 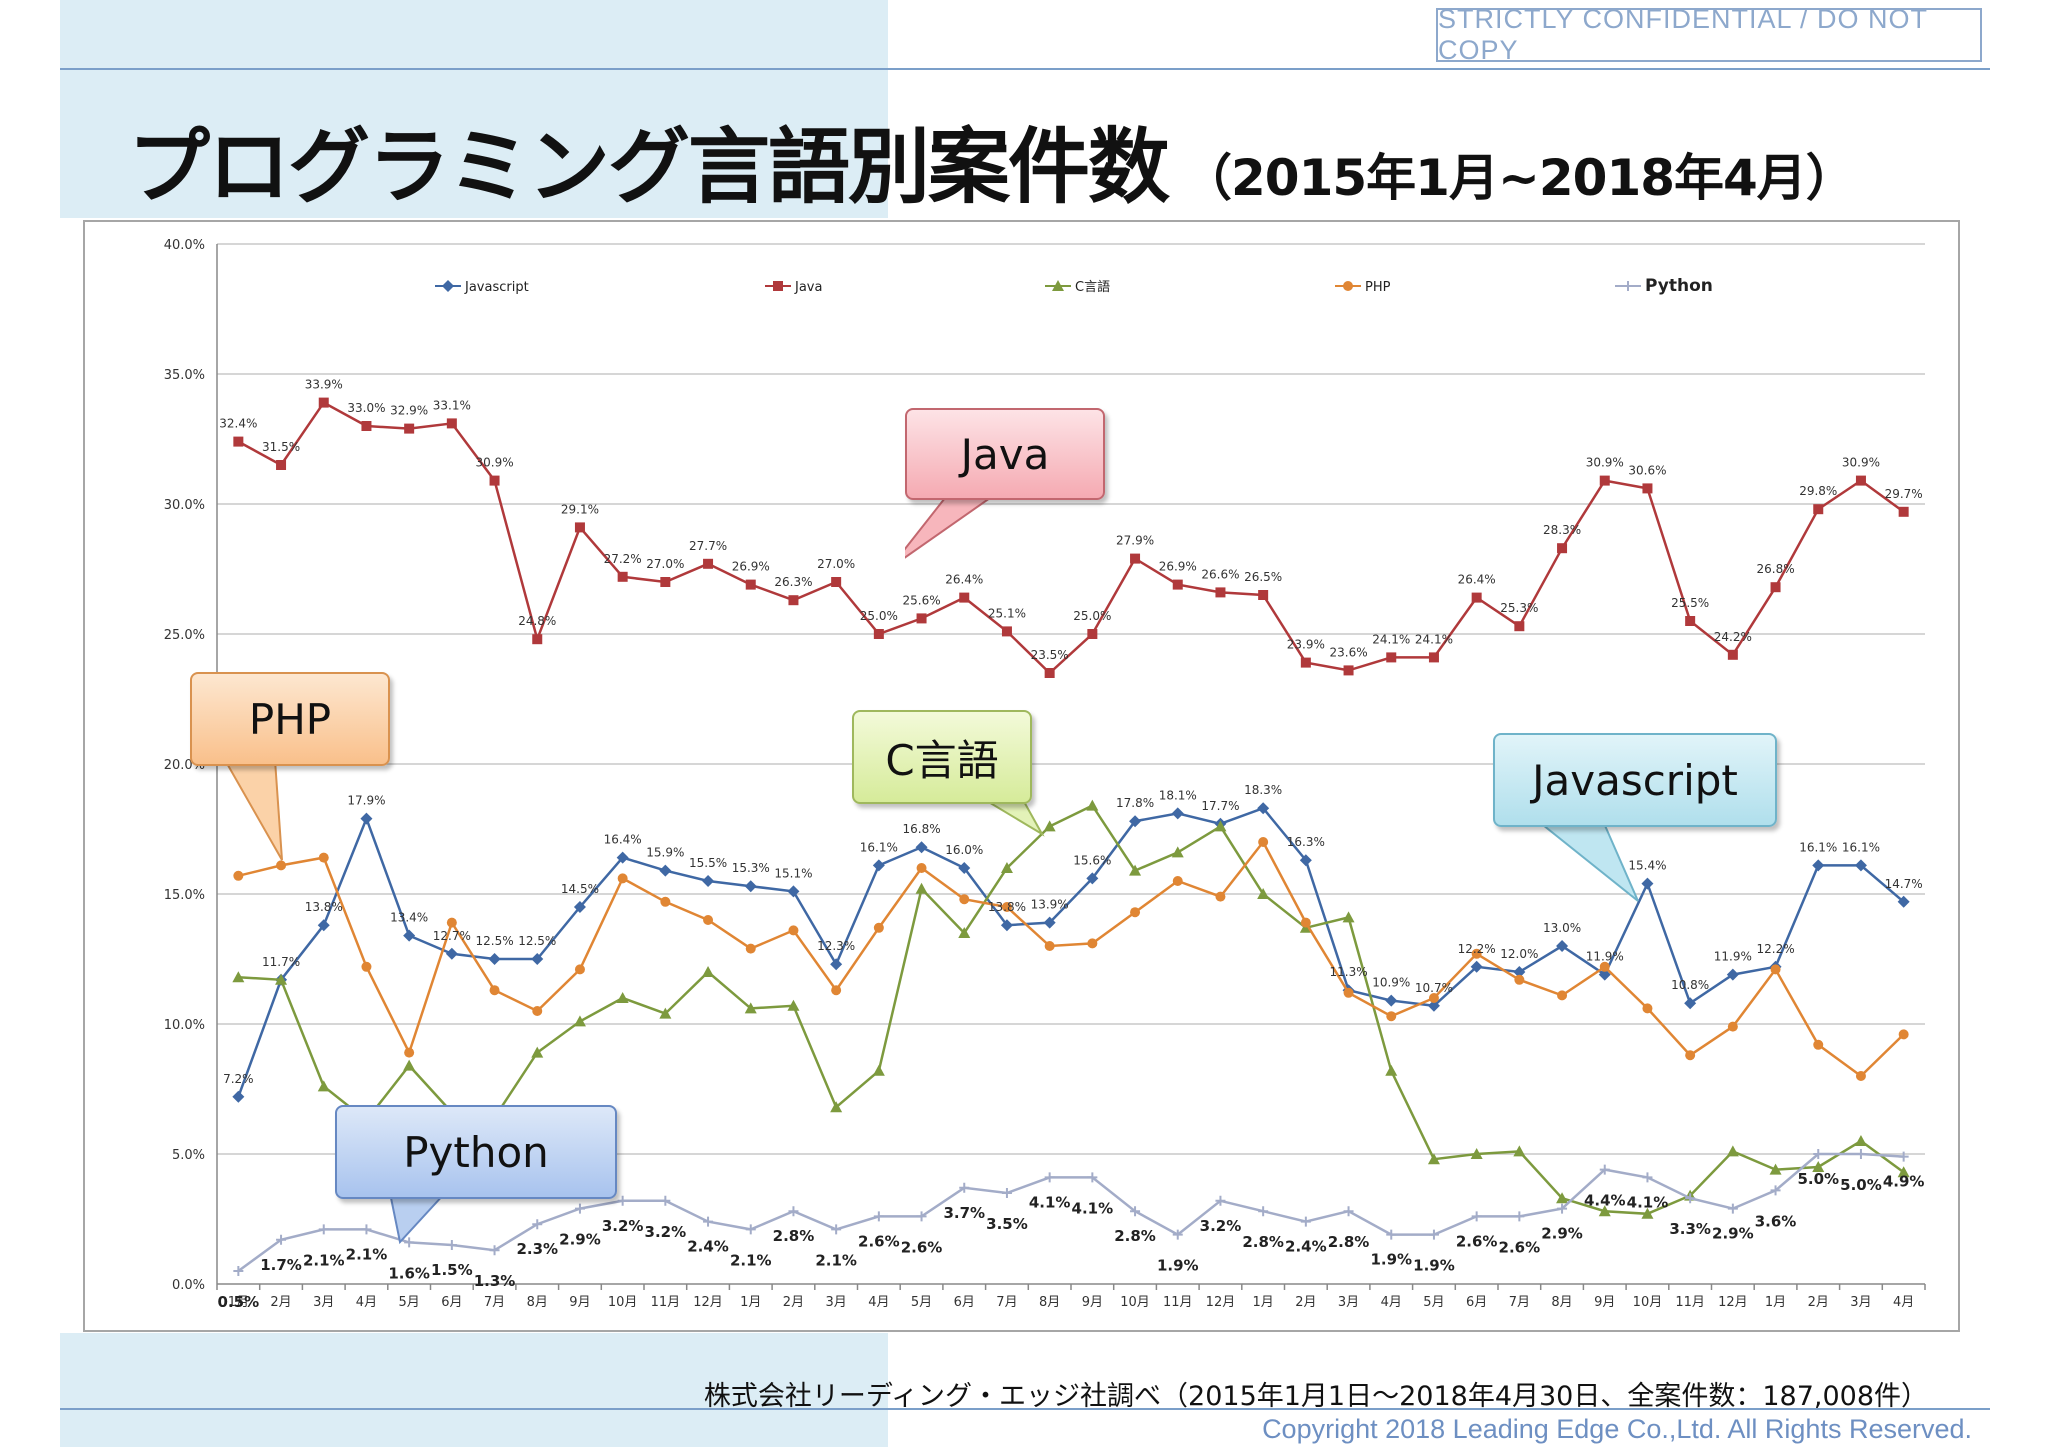 I want to click on data-label: 23.9%, so click(x=1306, y=645).